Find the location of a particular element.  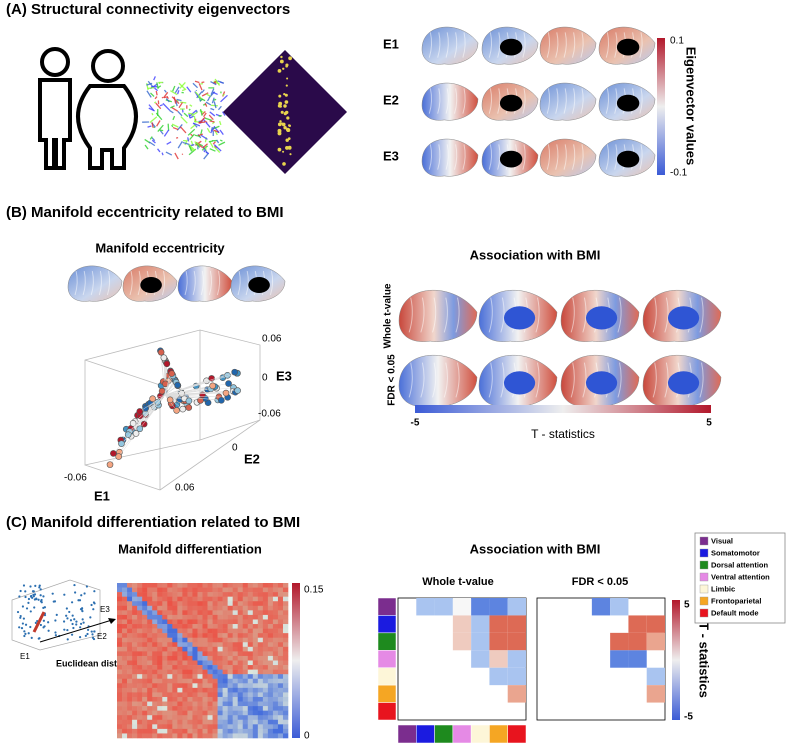

brain is located at coordinates (568, 101).